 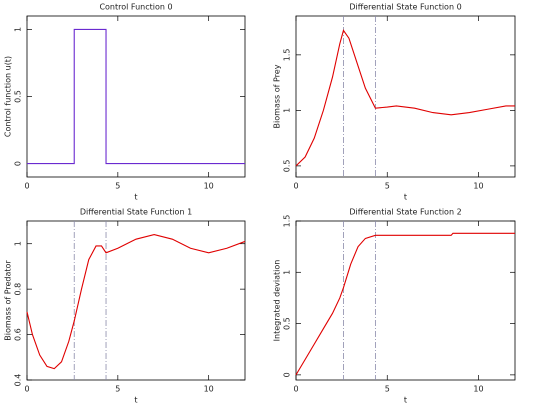 I want to click on chart-title: Differential State Function 2, so click(x=405, y=212).